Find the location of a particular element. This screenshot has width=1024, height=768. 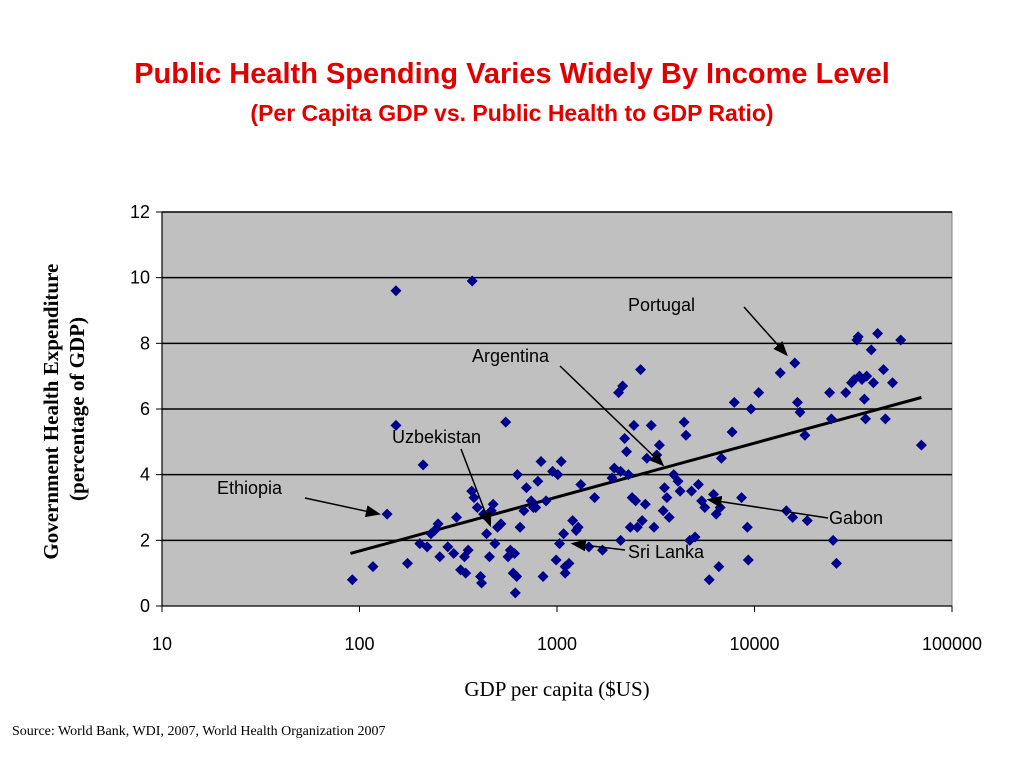

x-tick-label: 100 is located at coordinates (359, 644).